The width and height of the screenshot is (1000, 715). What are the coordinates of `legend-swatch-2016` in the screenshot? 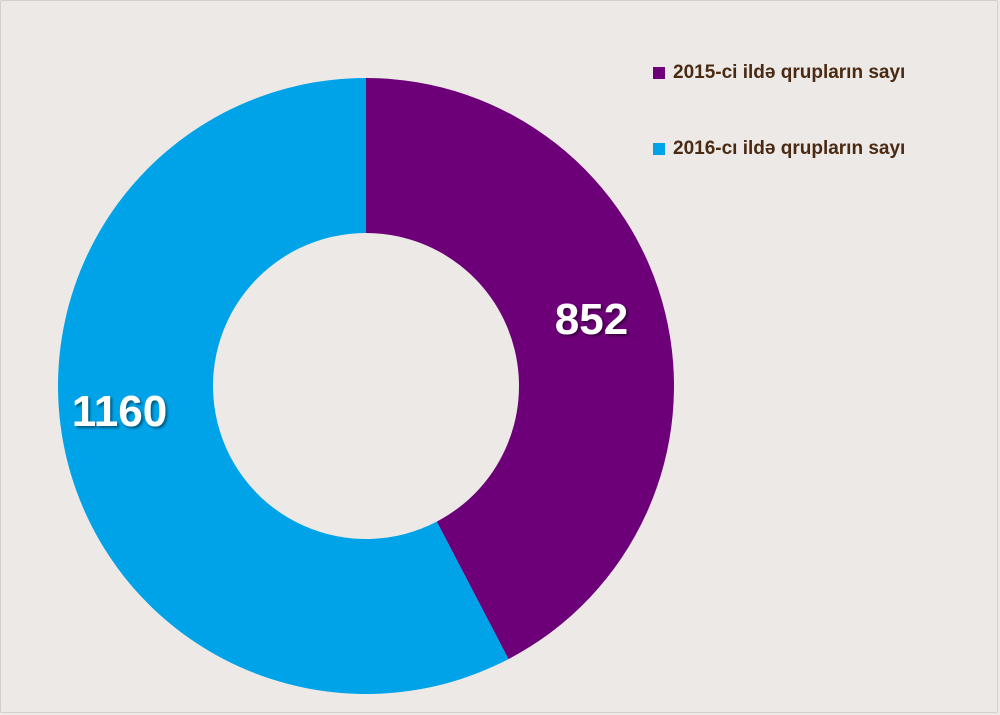 It's located at (659, 149).